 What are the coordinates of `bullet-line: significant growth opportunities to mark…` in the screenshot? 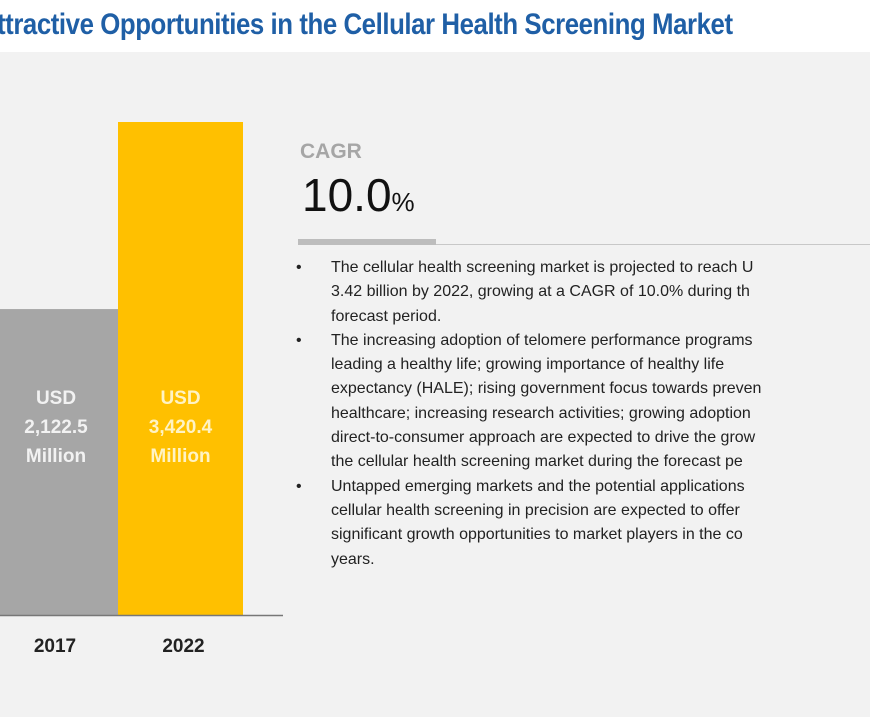 It's located at (537, 535).